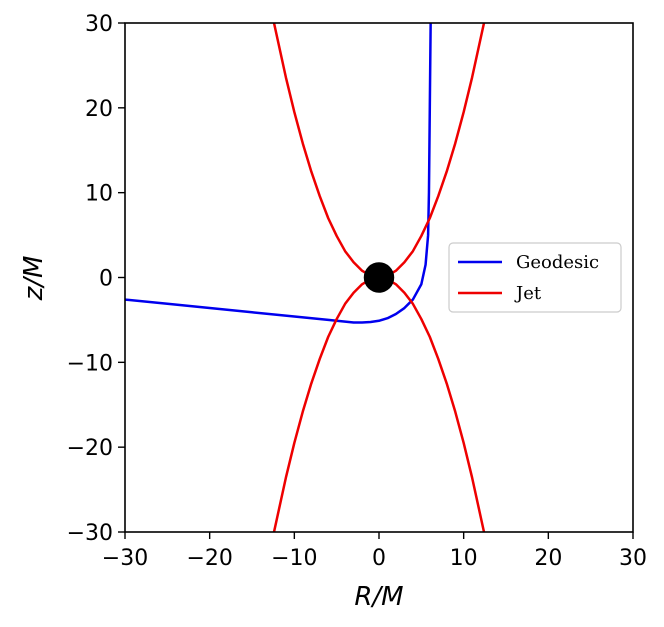 This screenshot has width=664, height=627. I want to click on x-axis-ticks: −30 −20 −10 0 10 20 30, so click(374, 551).